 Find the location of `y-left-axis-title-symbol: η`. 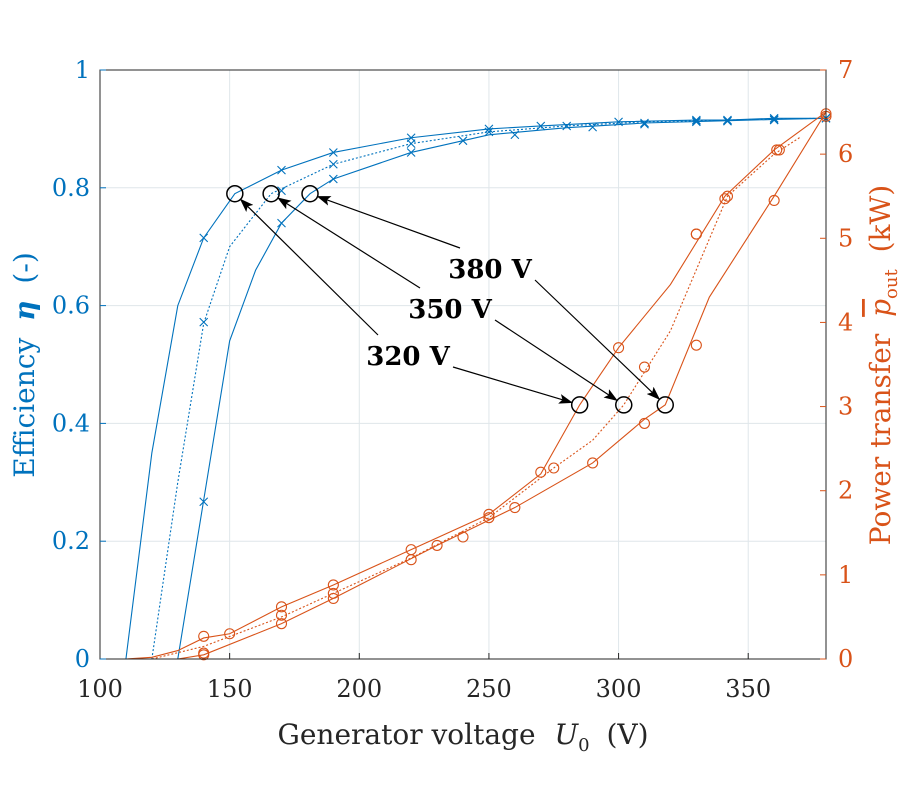

y-left-axis-title-symbol: η is located at coordinates (24, 310).